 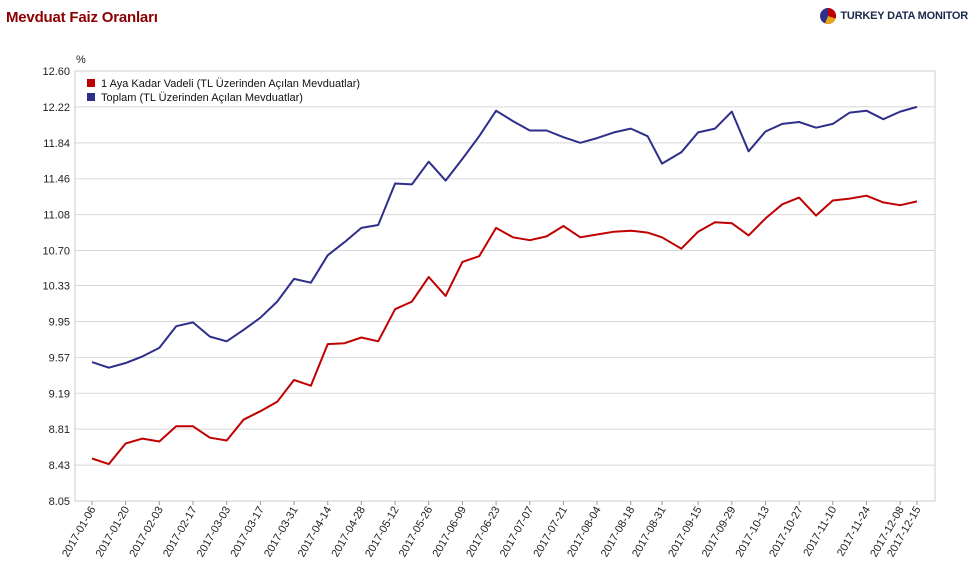 I want to click on y-tick-label: 10.33, so click(x=56, y=287).